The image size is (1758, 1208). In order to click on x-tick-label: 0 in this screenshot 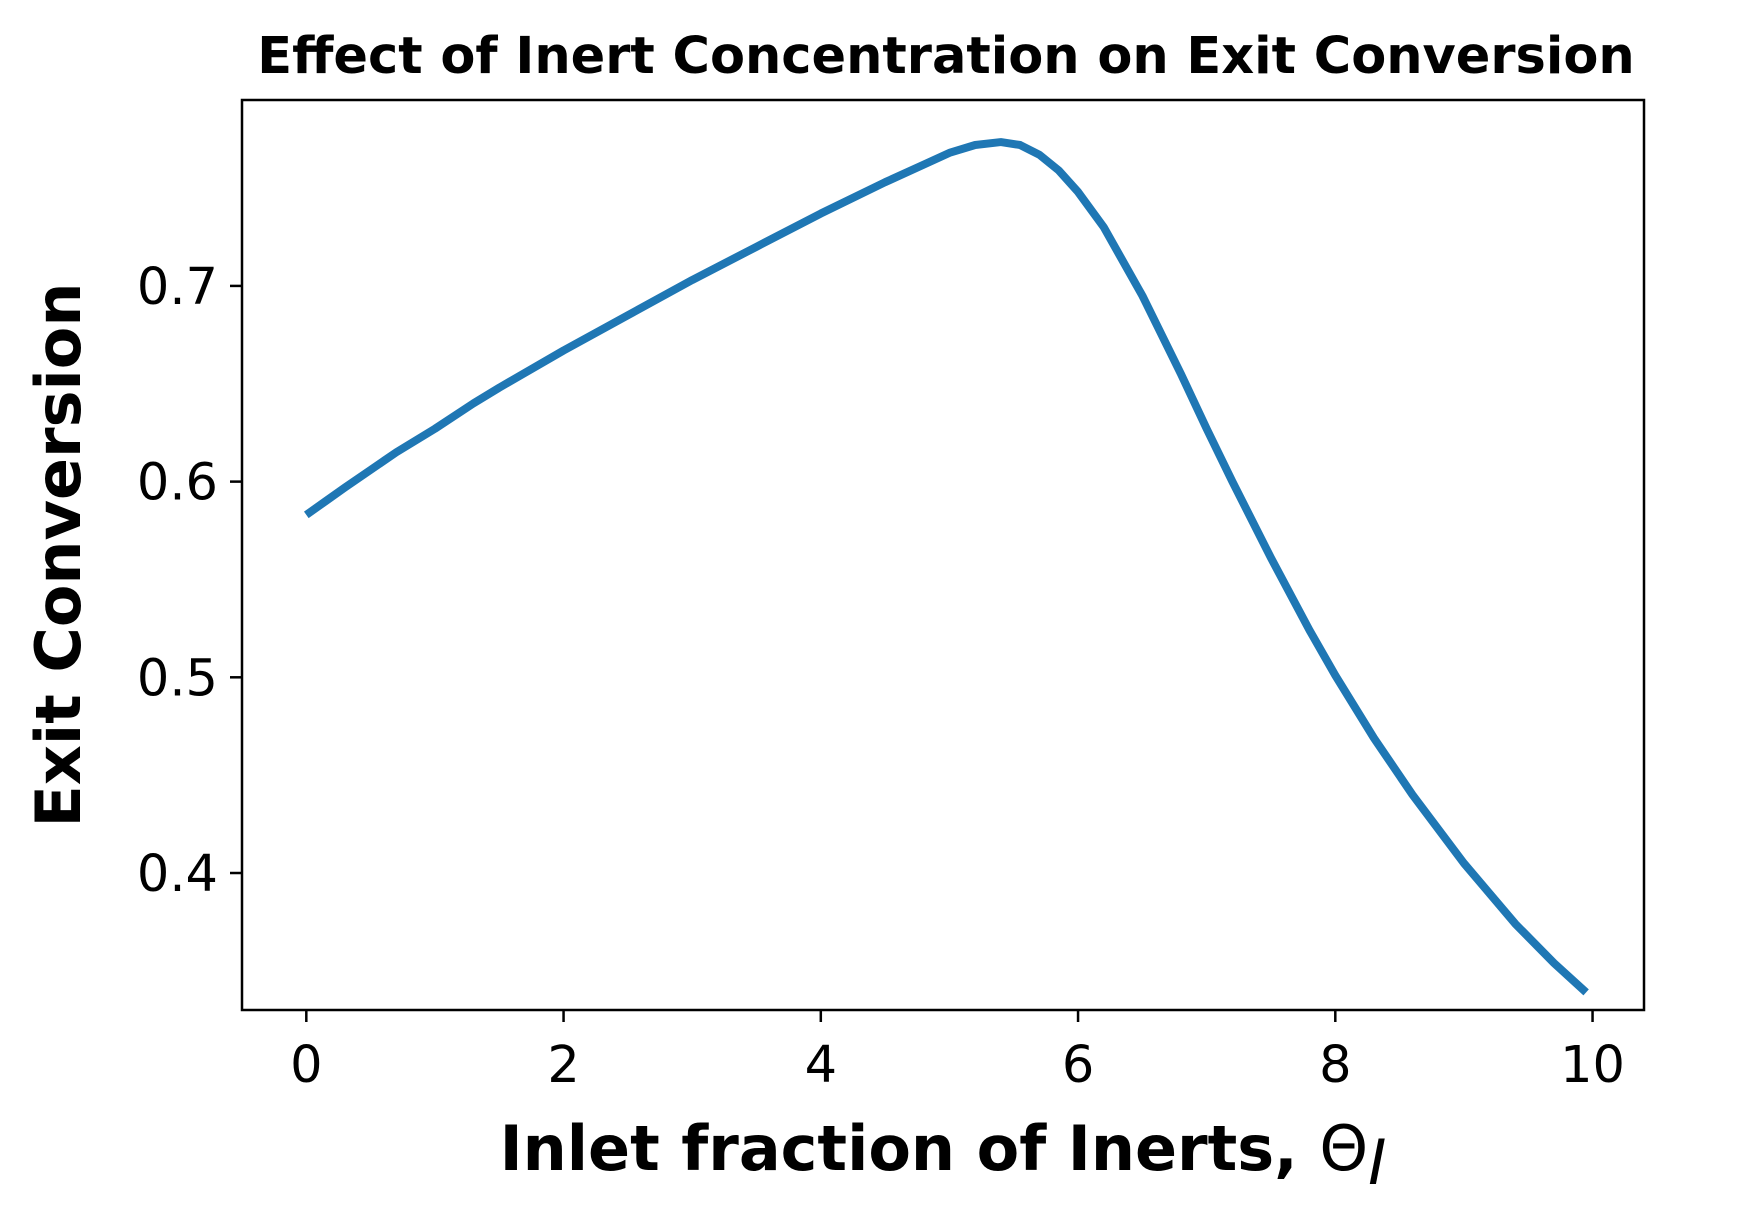, I will do `click(306, 1065)`.